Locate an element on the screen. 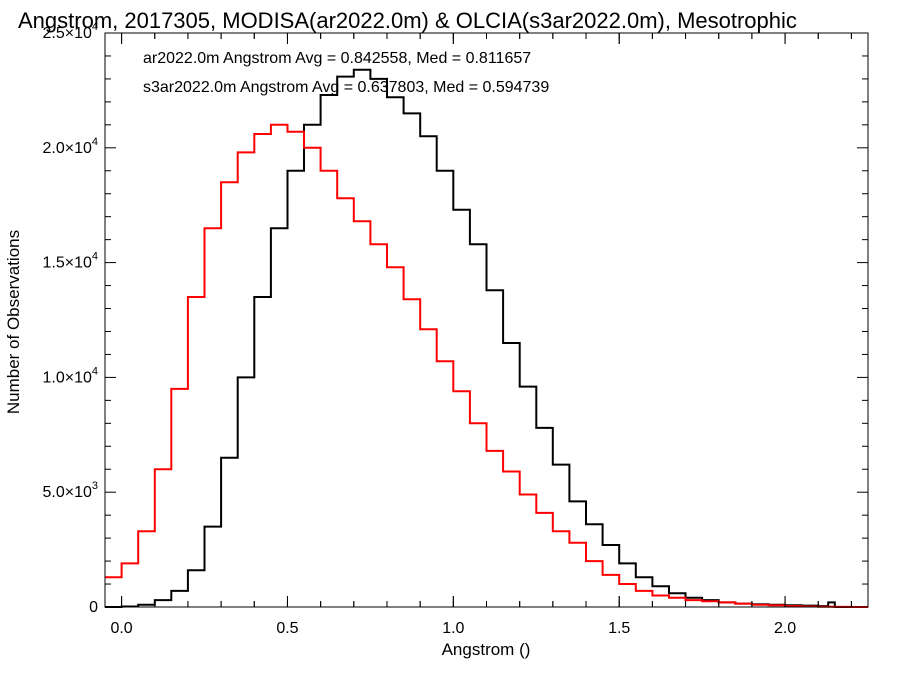  y-tick-label: 2.0×10⁴ is located at coordinates (70, 146).